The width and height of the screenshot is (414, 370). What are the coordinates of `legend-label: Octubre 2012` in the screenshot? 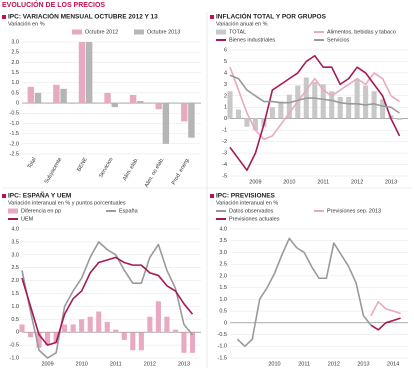 It's located at (101, 32).